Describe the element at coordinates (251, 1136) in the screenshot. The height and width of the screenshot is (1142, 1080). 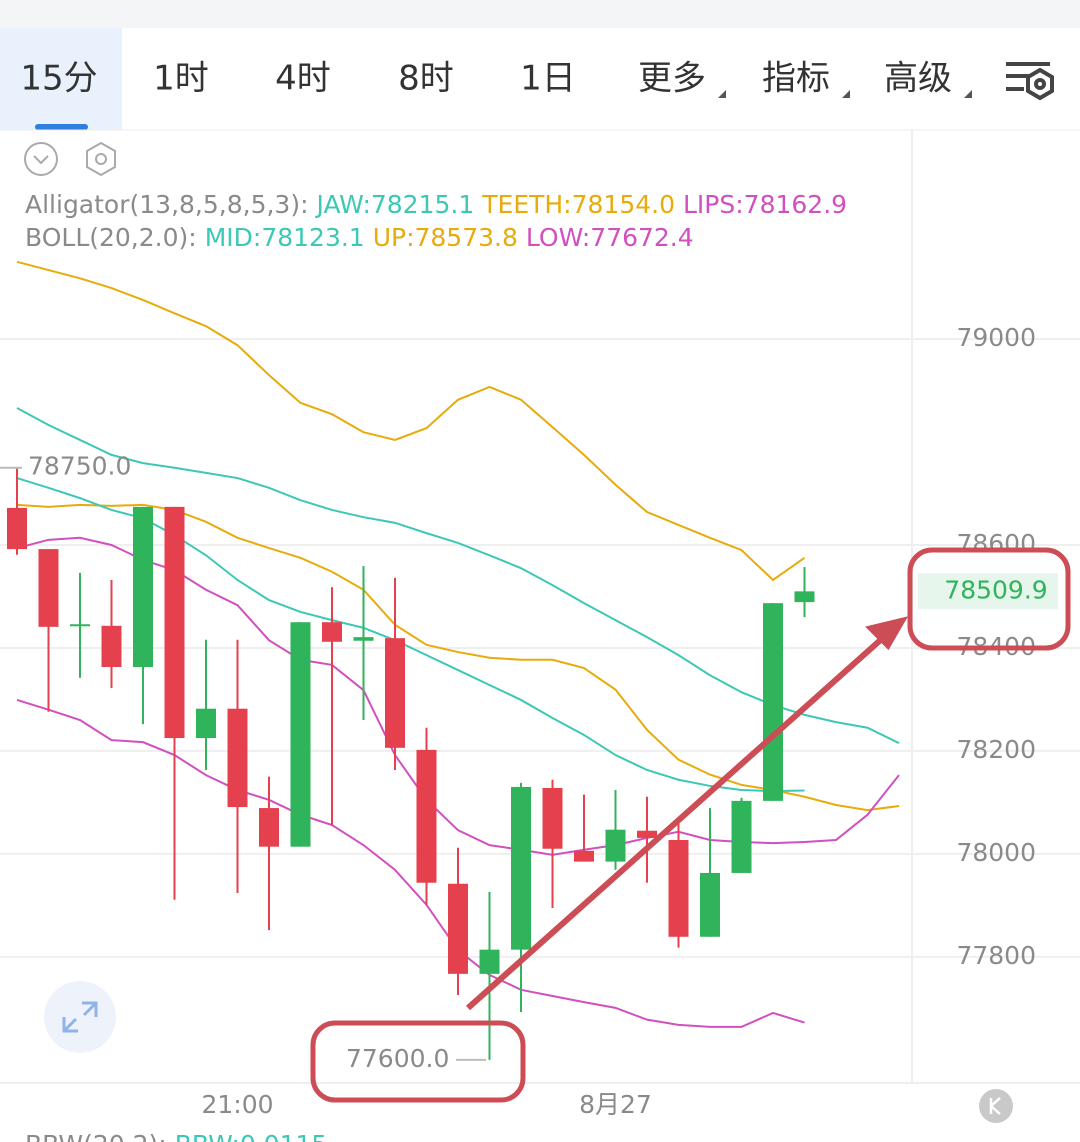
I see `sub-indicator-value: BBW:0.0115` at that location.